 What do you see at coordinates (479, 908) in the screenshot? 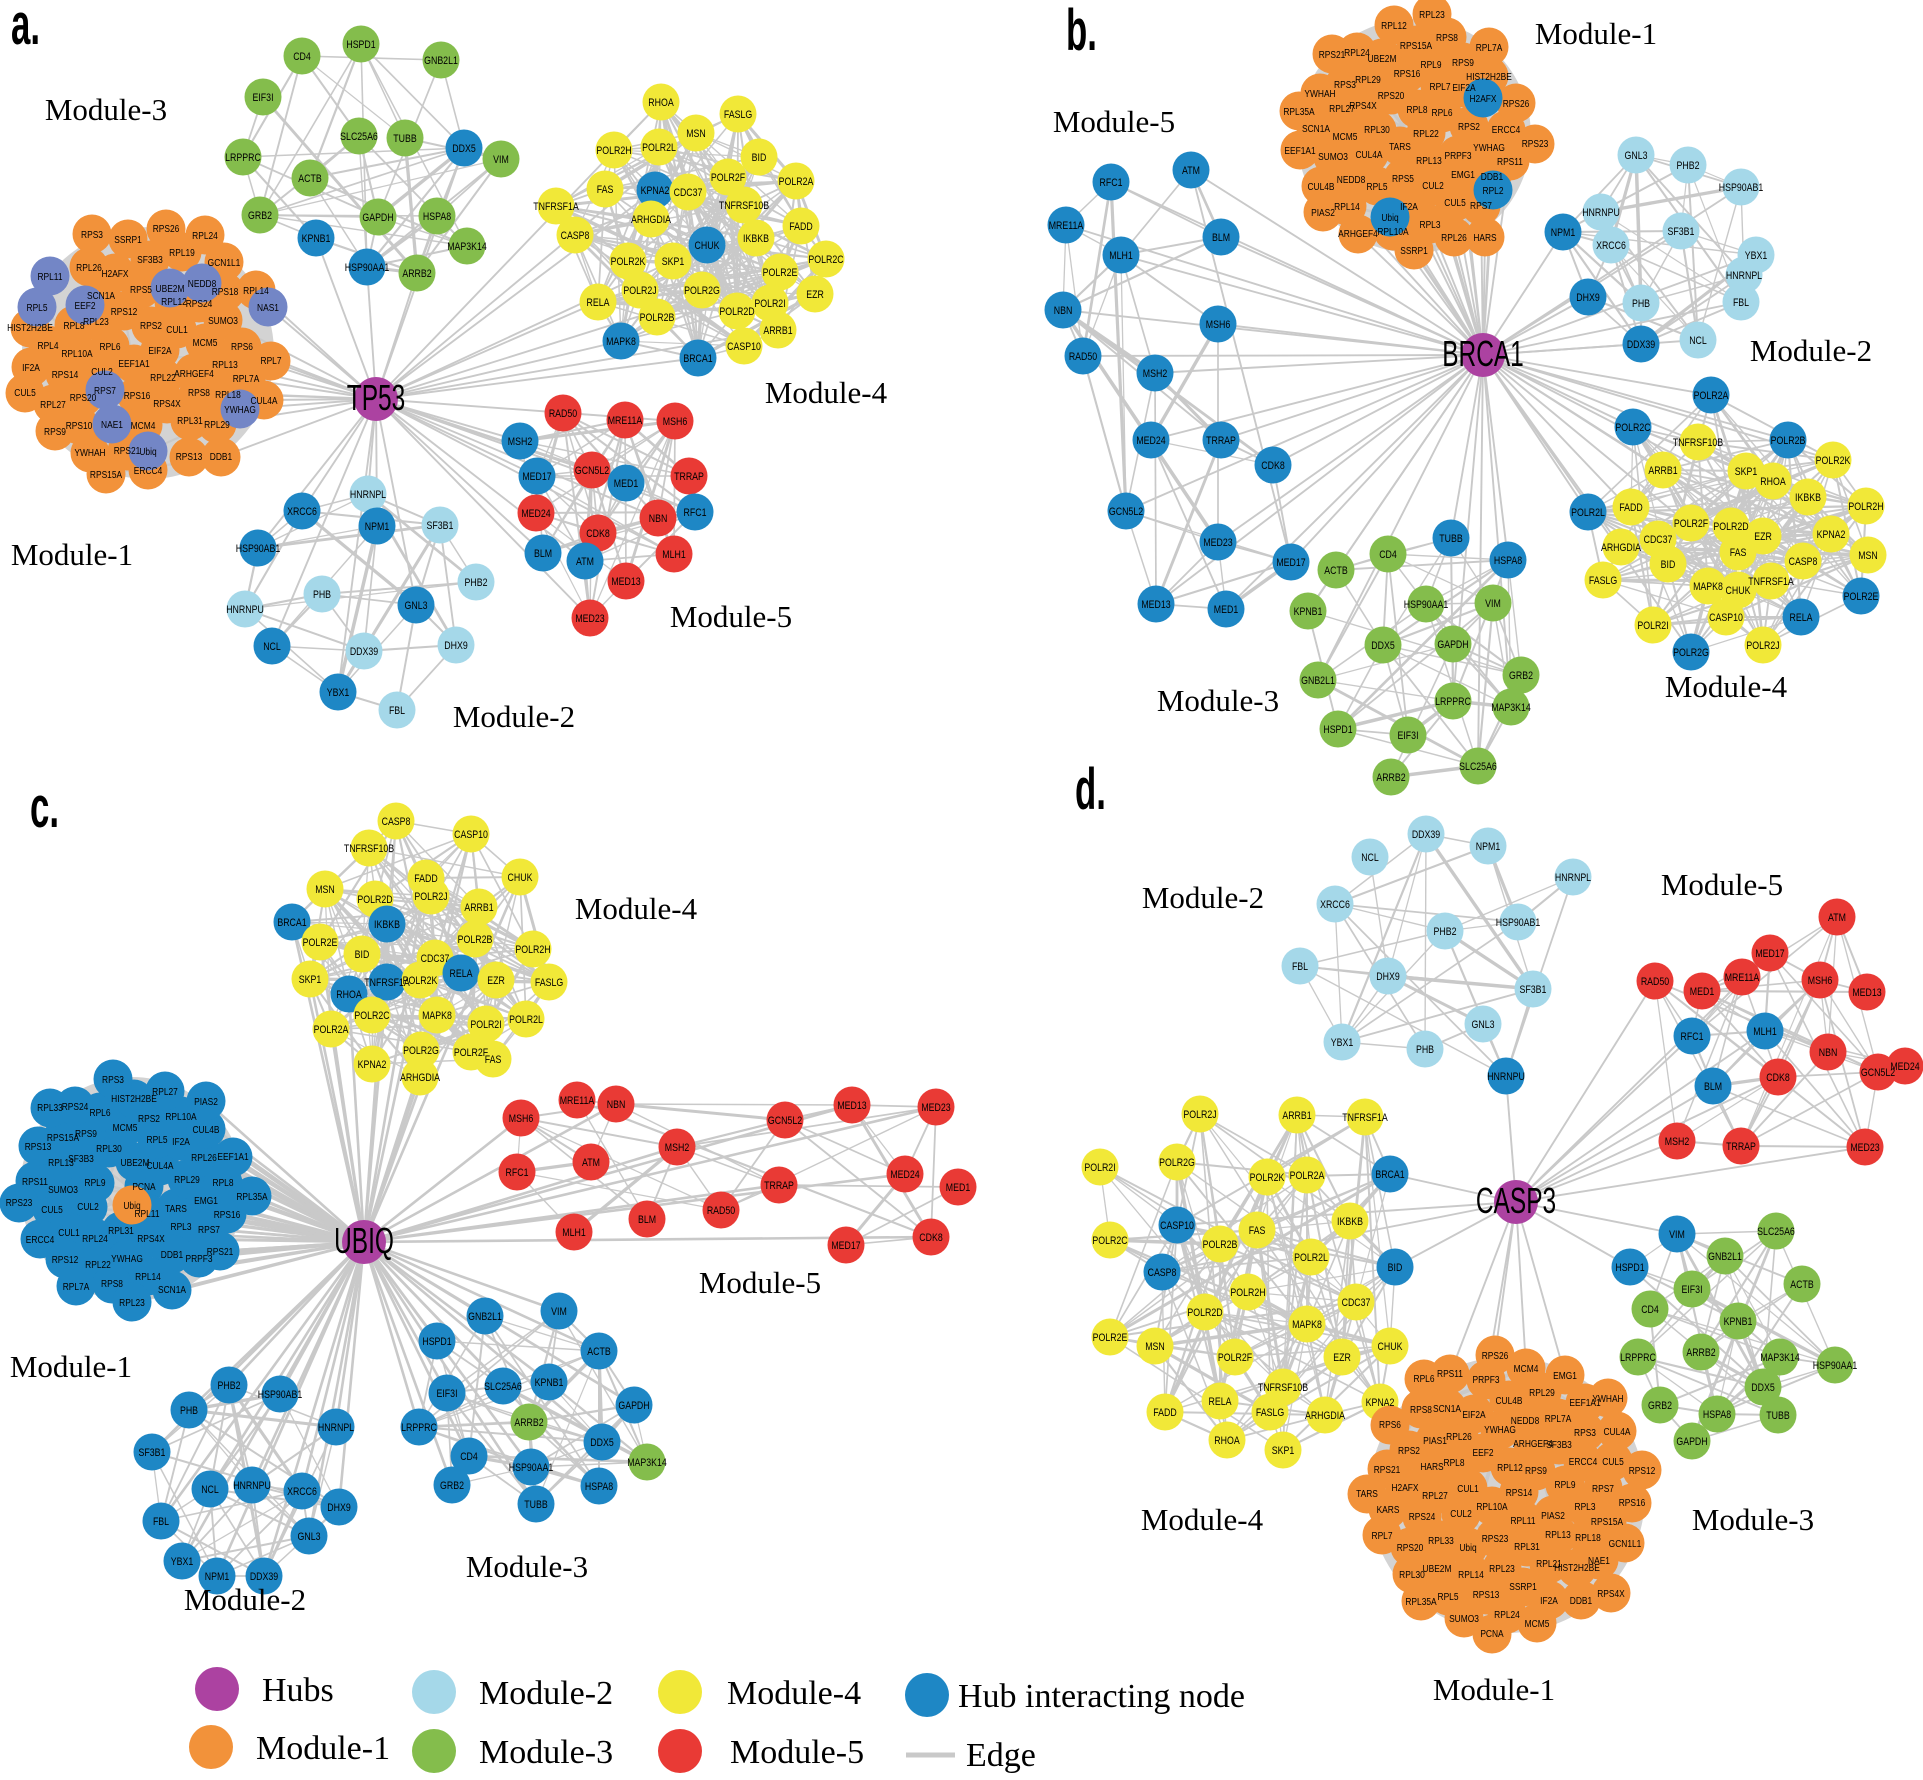
I see `svg-text: ARRB1` at bounding box center [479, 908].